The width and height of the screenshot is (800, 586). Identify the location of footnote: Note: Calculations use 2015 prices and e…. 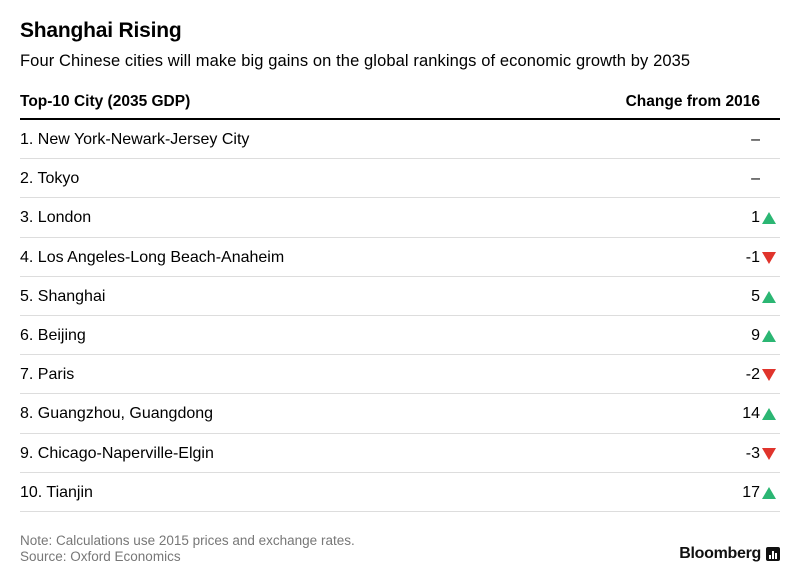
(187, 540).